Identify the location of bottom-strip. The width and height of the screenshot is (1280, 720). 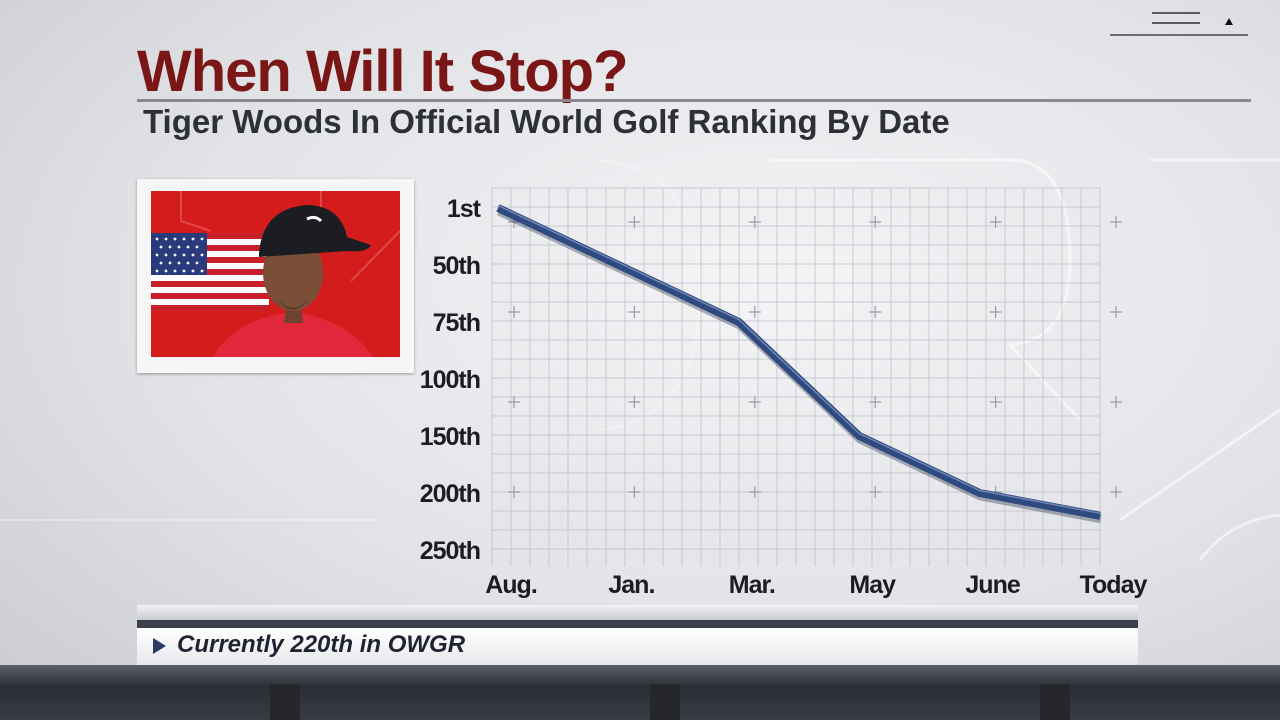
(640, 692).